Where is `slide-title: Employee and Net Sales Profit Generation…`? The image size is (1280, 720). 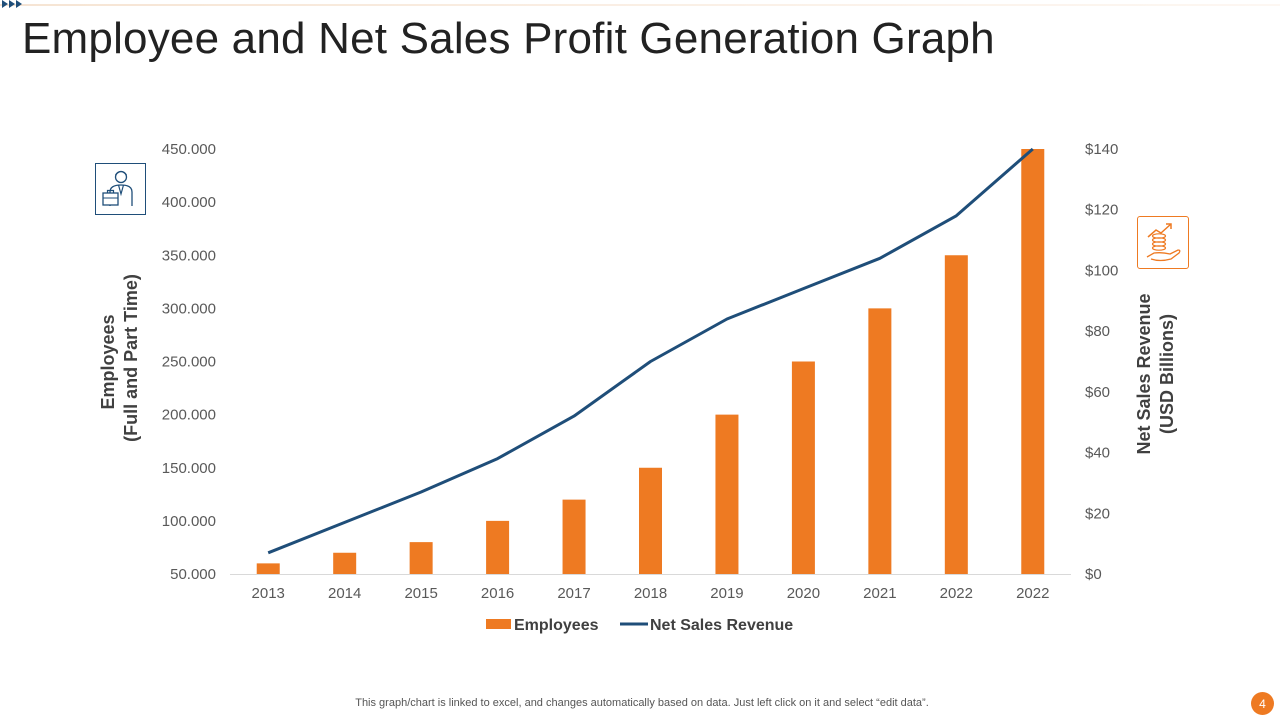
slide-title: Employee and Net Sales Profit Generation… is located at coordinates (508, 38).